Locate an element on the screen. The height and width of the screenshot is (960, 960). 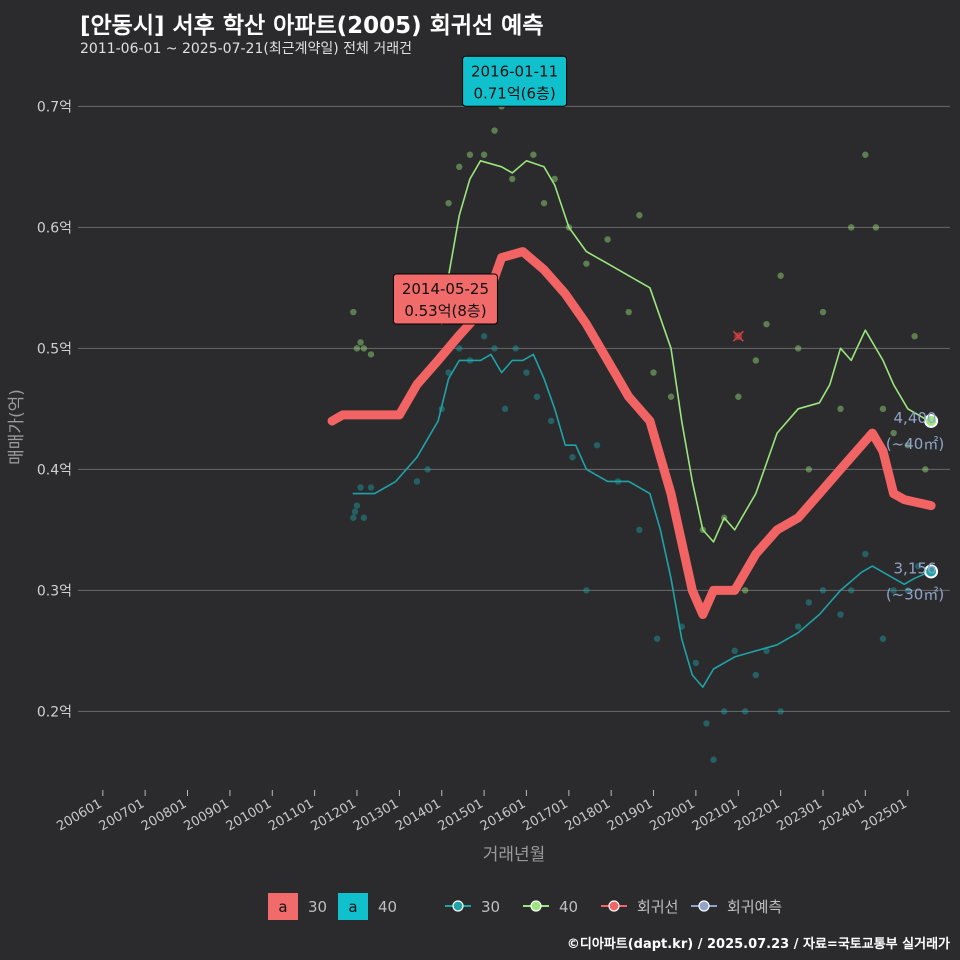
callout-date: 2016-01-11 is located at coordinates (514, 71).